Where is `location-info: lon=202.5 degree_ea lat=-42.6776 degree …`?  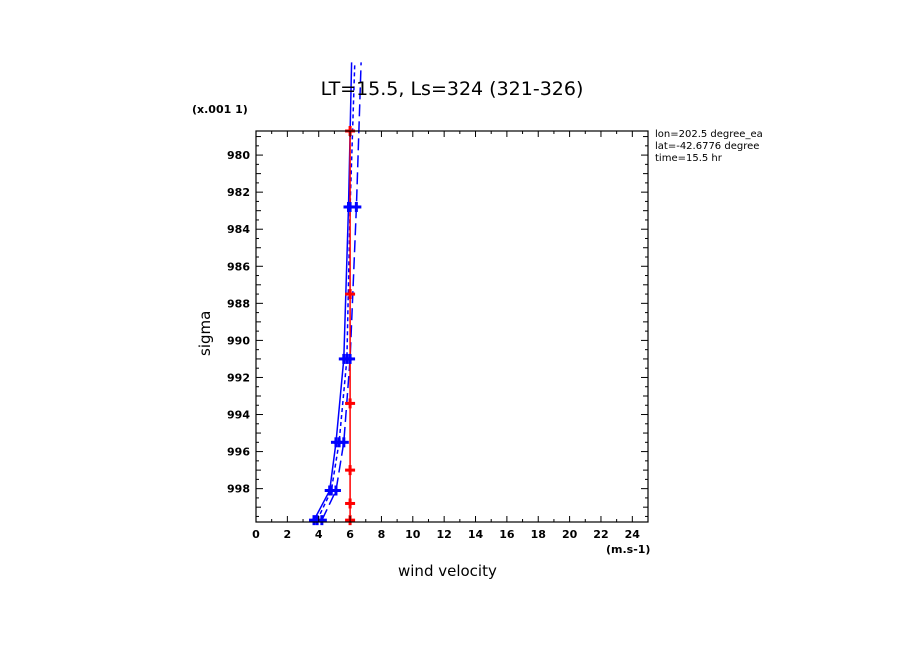 location-info: lon=202.5 degree_ea lat=-42.6776 degree … is located at coordinates (717, 147).